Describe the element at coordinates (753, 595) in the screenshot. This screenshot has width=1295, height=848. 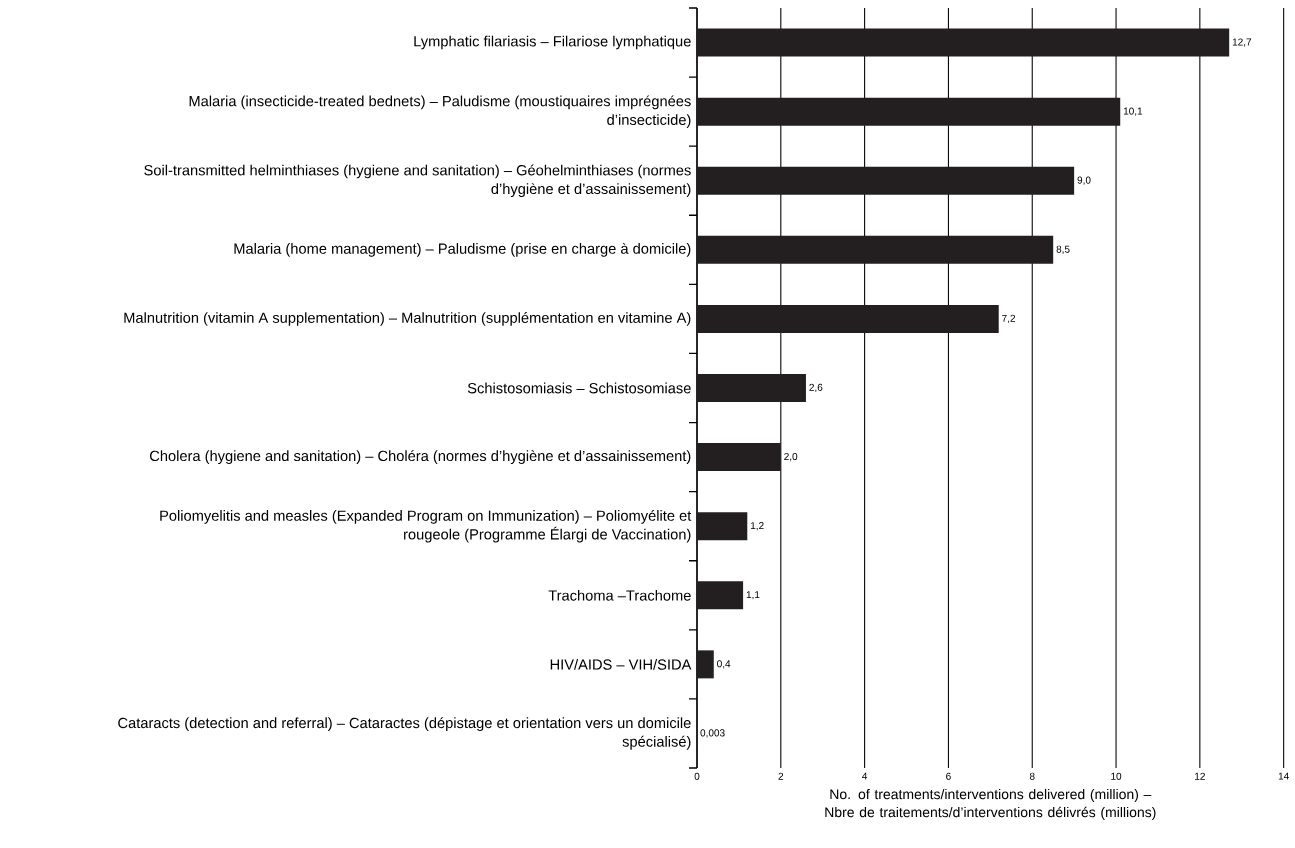
I see `data-label: 1,1` at that location.